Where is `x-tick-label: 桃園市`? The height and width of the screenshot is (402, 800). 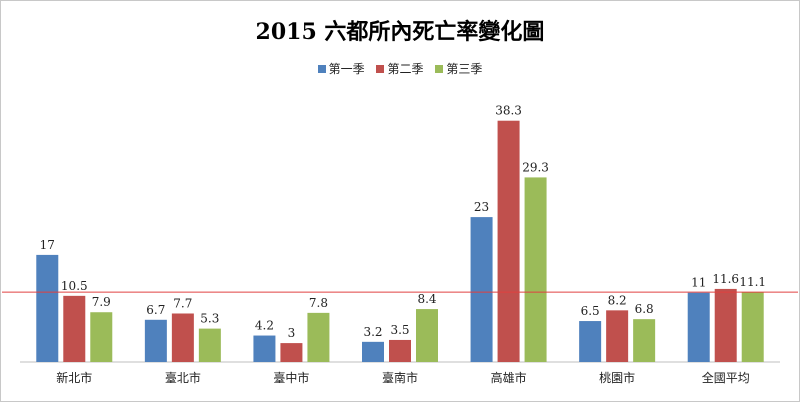 x-tick-label: 桃園市 is located at coordinates (617, 377).